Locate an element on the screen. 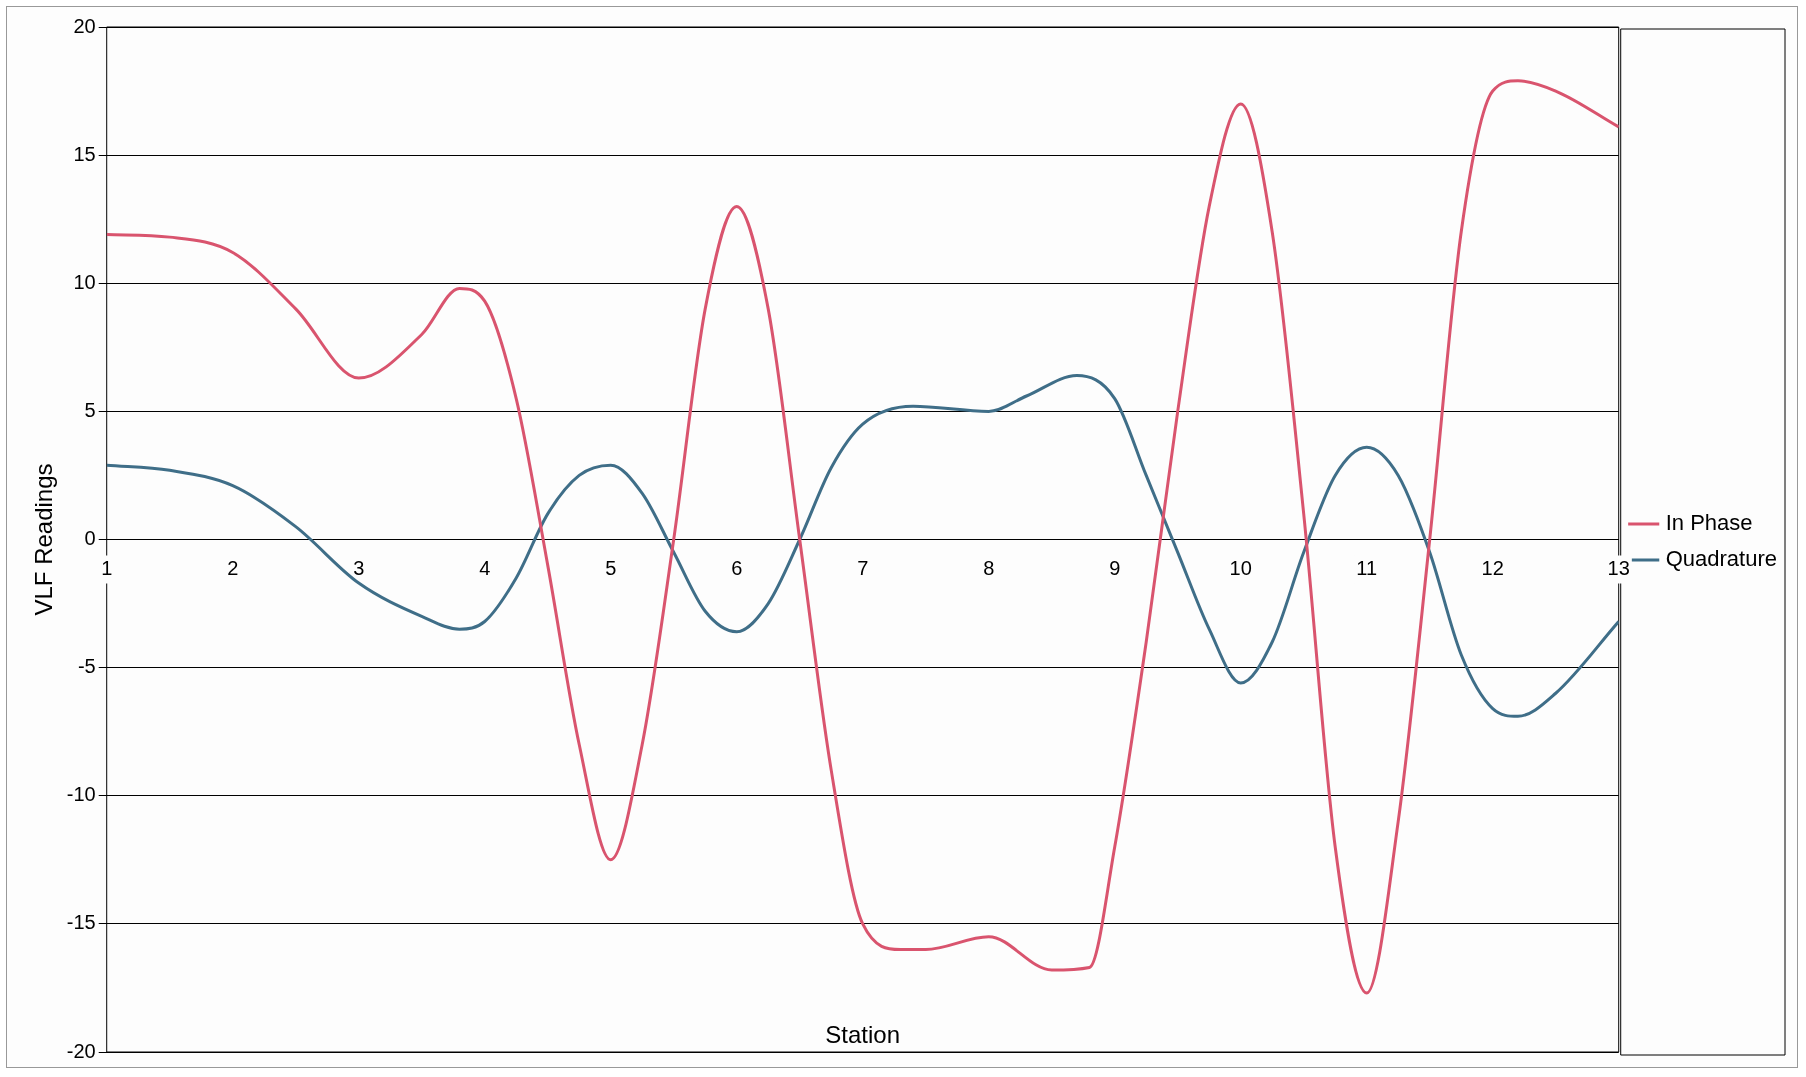 Image resolution: width=1806 pixels, height=1077 pixels. y-tick-label: 10 is located at coordinates (84, 281).